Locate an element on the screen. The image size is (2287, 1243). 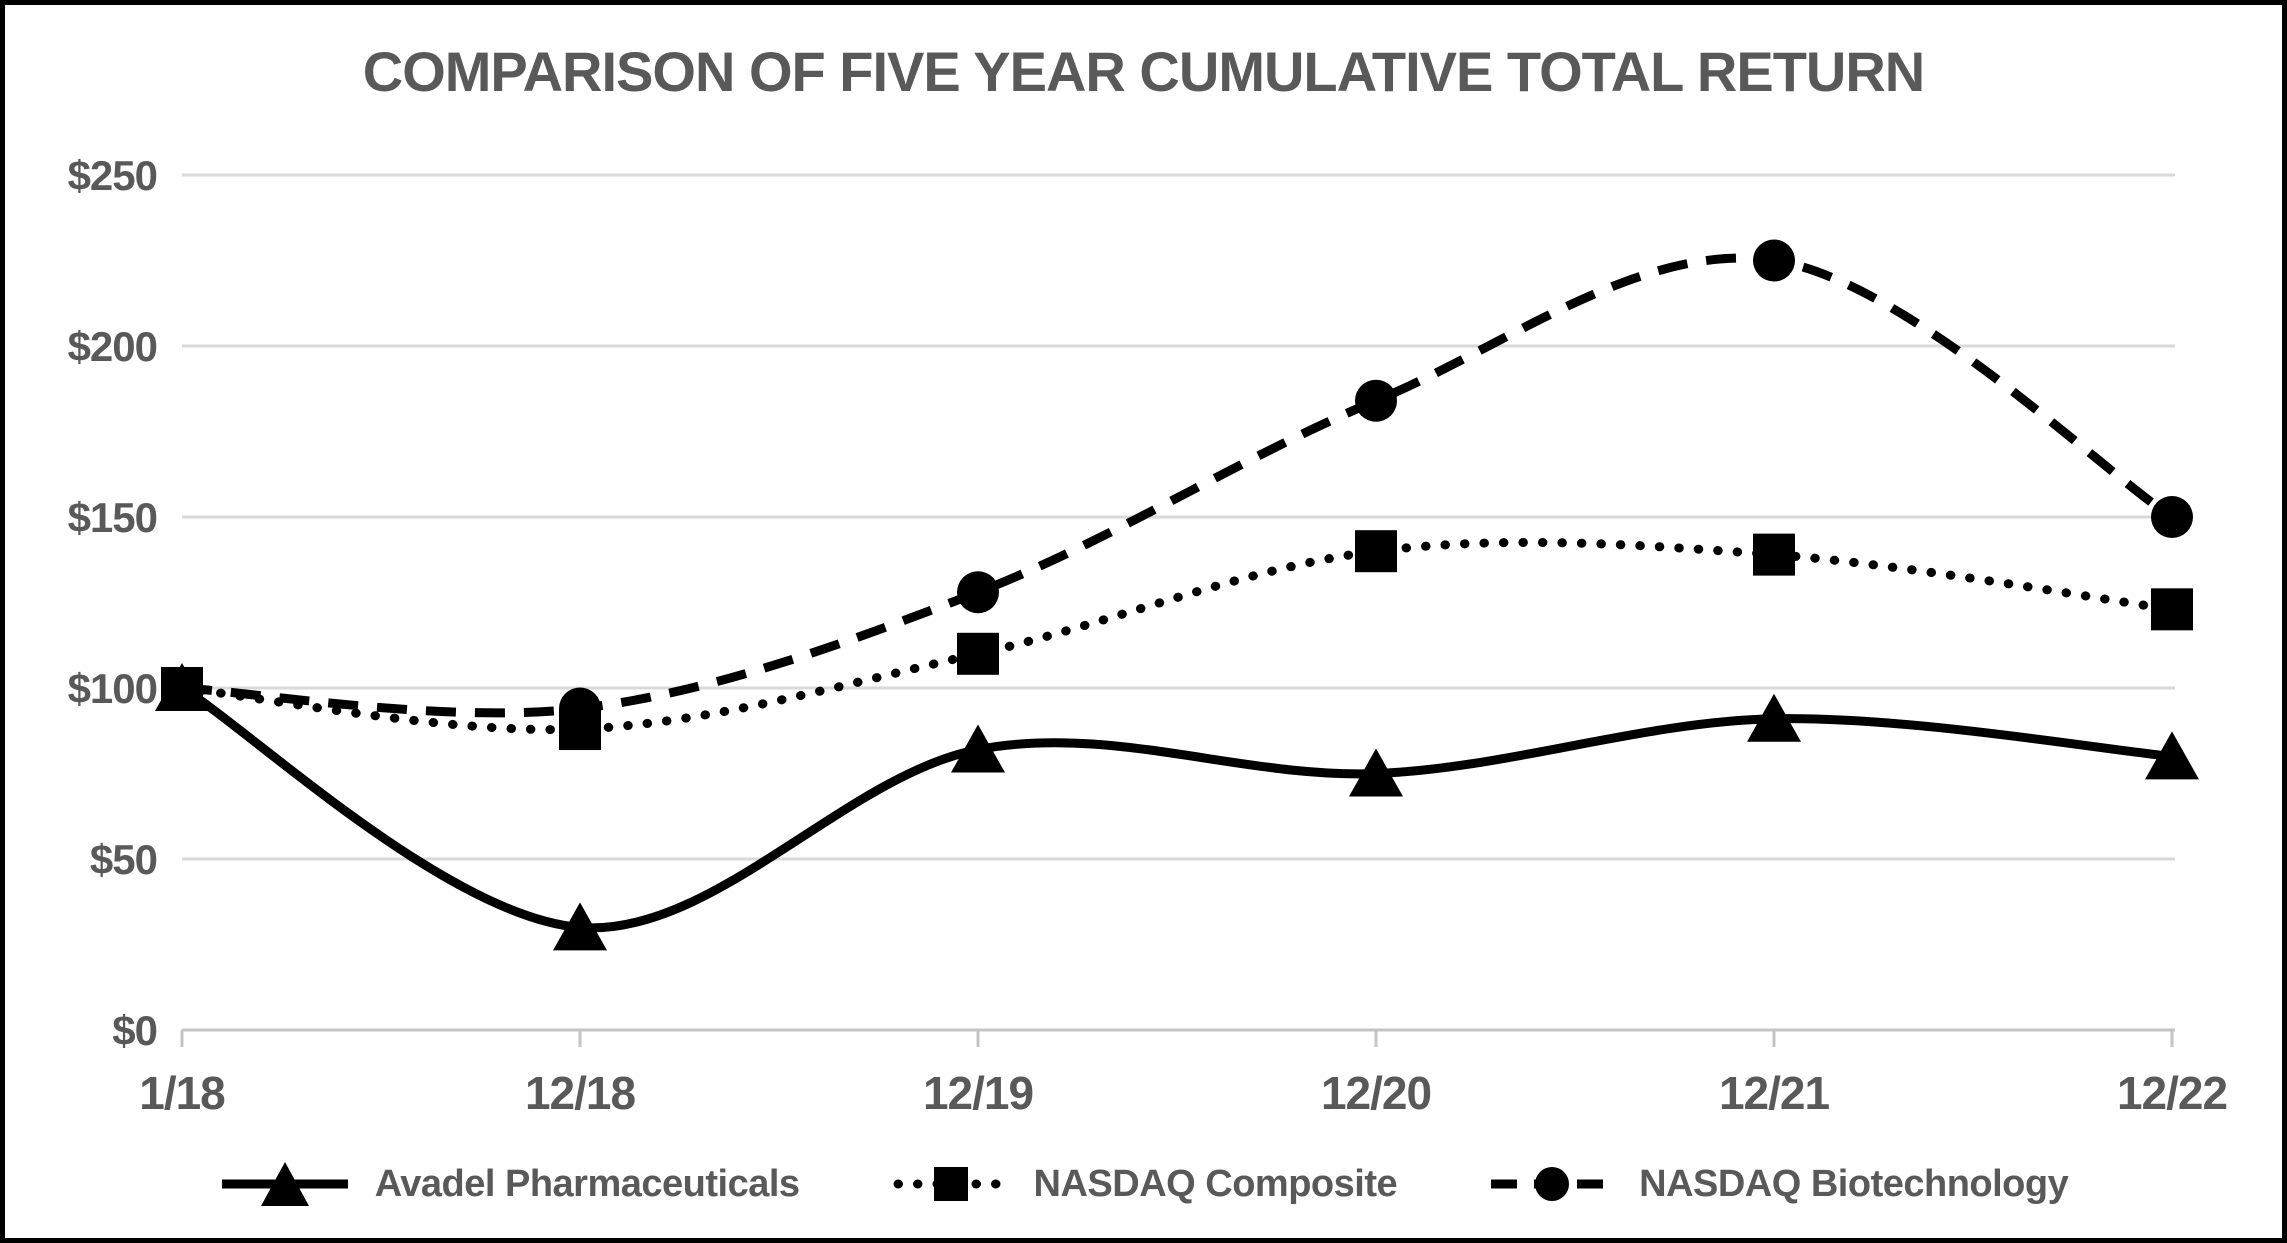
x-axis-tick-label: 12/22 is located at coordinates (2172, 1093).